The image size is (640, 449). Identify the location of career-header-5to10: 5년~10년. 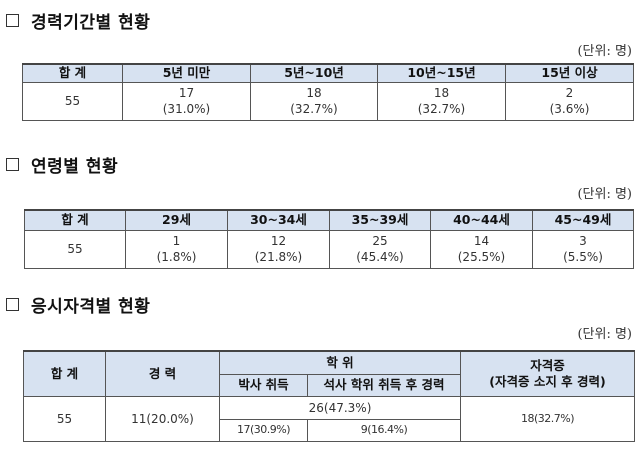
(314, 73).